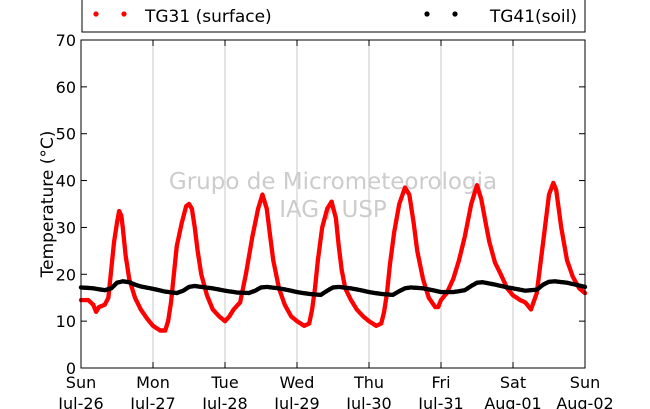 The height and width of the screenshot is (409, 650). Describe the element at coordinates (66, 181) in the screenshot. I see `y-tick-label: 40` at that location.